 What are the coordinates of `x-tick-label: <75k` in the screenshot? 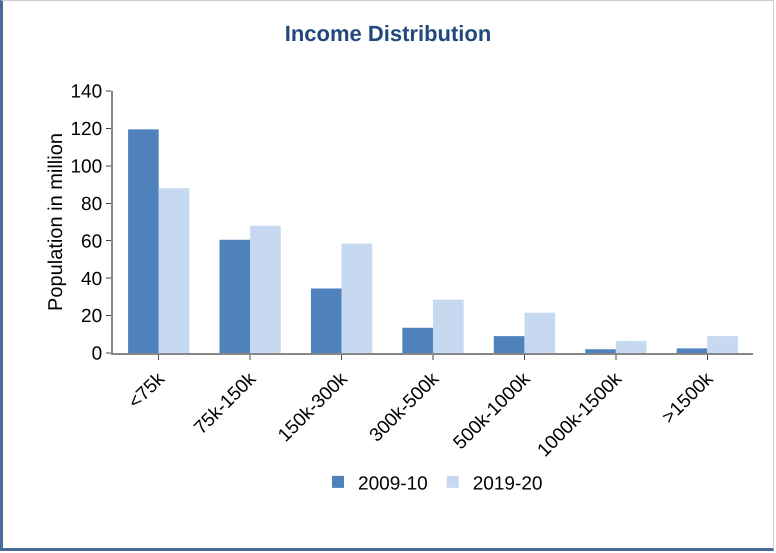 It's located at (147, 391).